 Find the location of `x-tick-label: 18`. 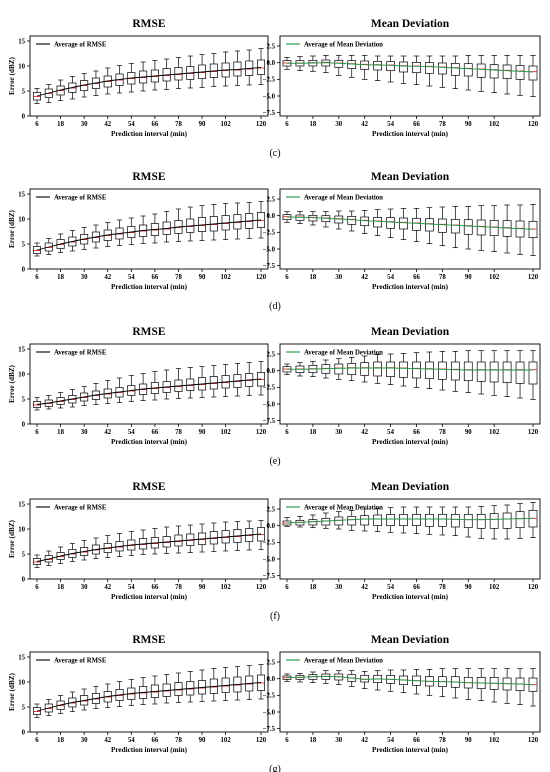

x-tick-label: 18 is located at coordinates (60, 587).